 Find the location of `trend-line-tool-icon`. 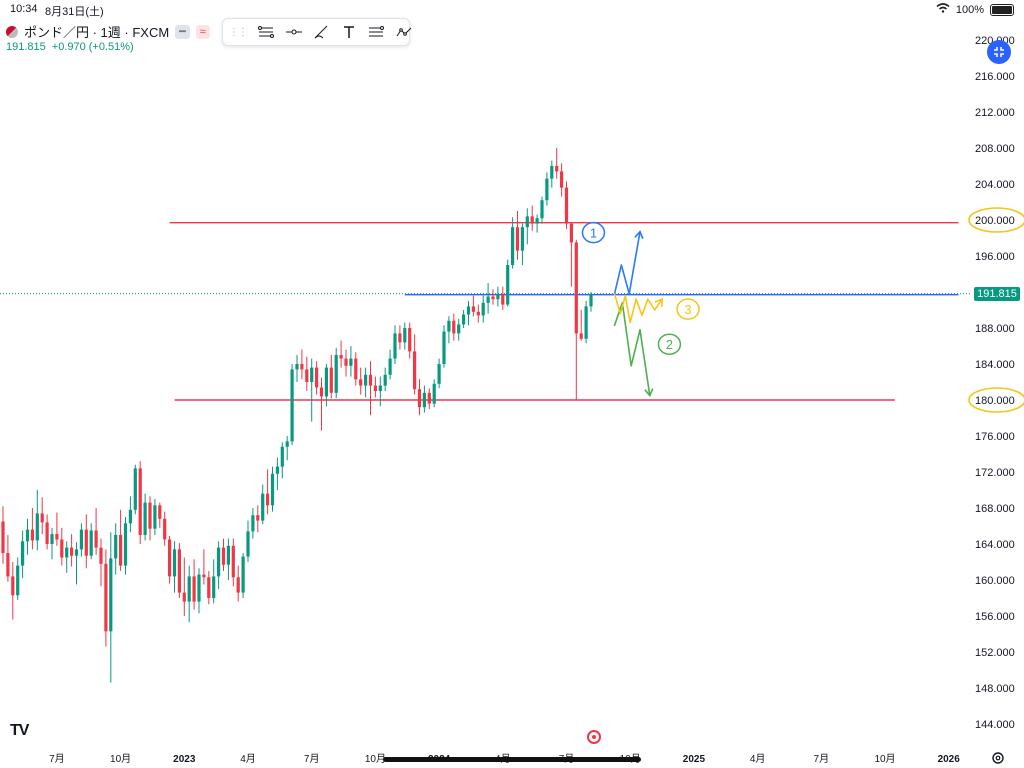

trend-line-tool-icon is located at coordinates (266, 32).